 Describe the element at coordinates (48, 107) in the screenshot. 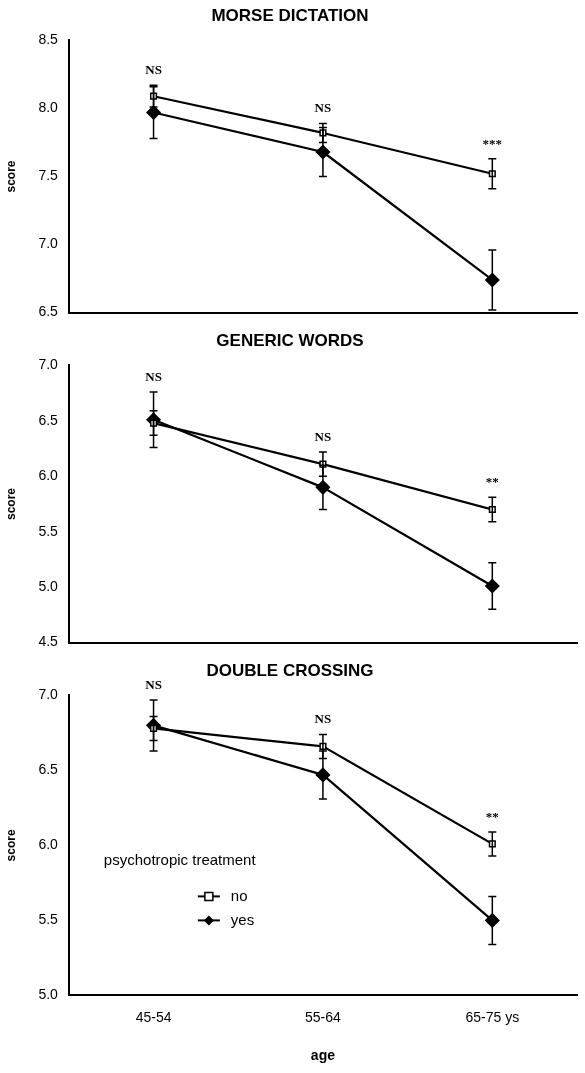

I see `y-tick-label: 8.0` at that location.